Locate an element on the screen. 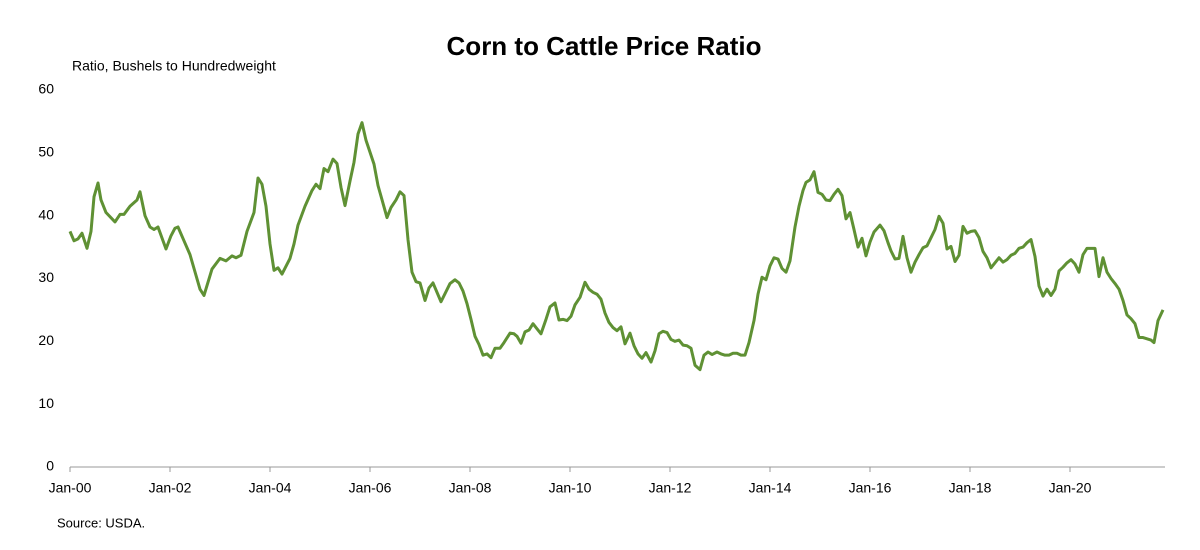 This screenshot has height=550, width=1200. x-tick-label: Jan-12 is located at coordinates (670, 488).